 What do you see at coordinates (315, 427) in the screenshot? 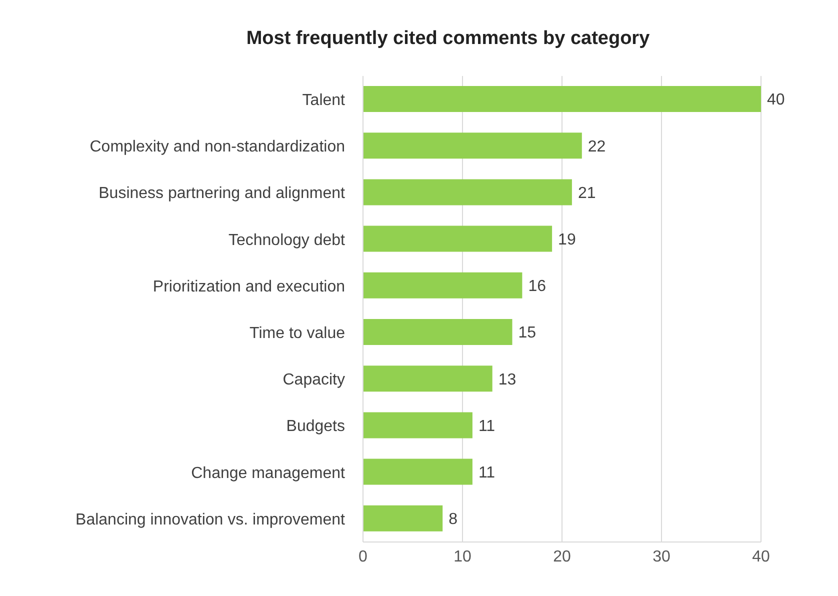
I see `y-tick-label: Budgets` at bounding box center [315, 427].